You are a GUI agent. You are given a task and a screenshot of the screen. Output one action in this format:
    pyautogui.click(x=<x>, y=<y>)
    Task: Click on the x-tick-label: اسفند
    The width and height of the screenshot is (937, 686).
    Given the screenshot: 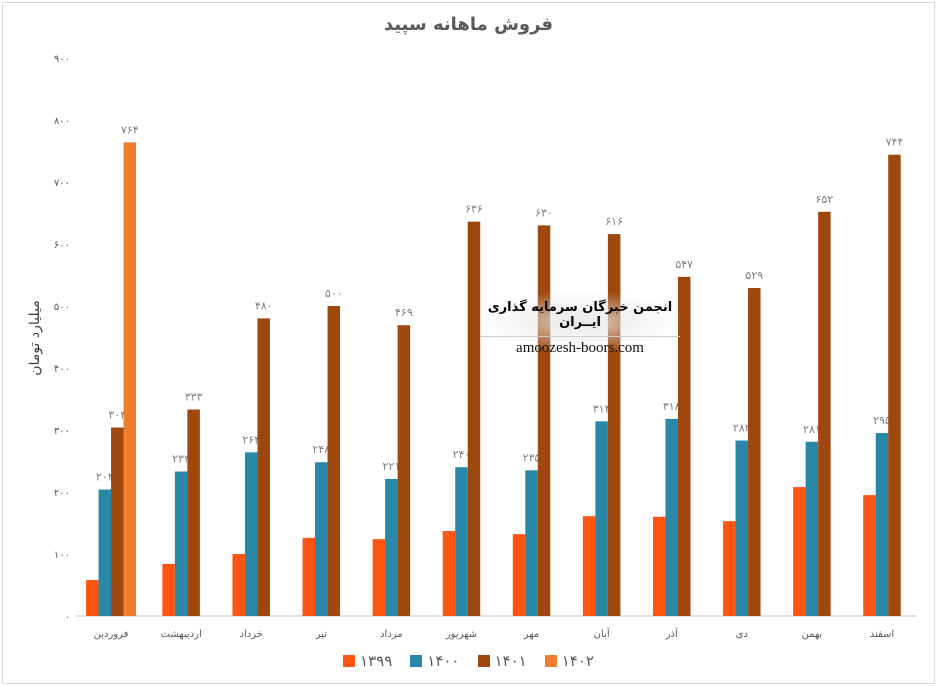 What is the action you would take?
    pyautogui.click(x=882, y=634)
    